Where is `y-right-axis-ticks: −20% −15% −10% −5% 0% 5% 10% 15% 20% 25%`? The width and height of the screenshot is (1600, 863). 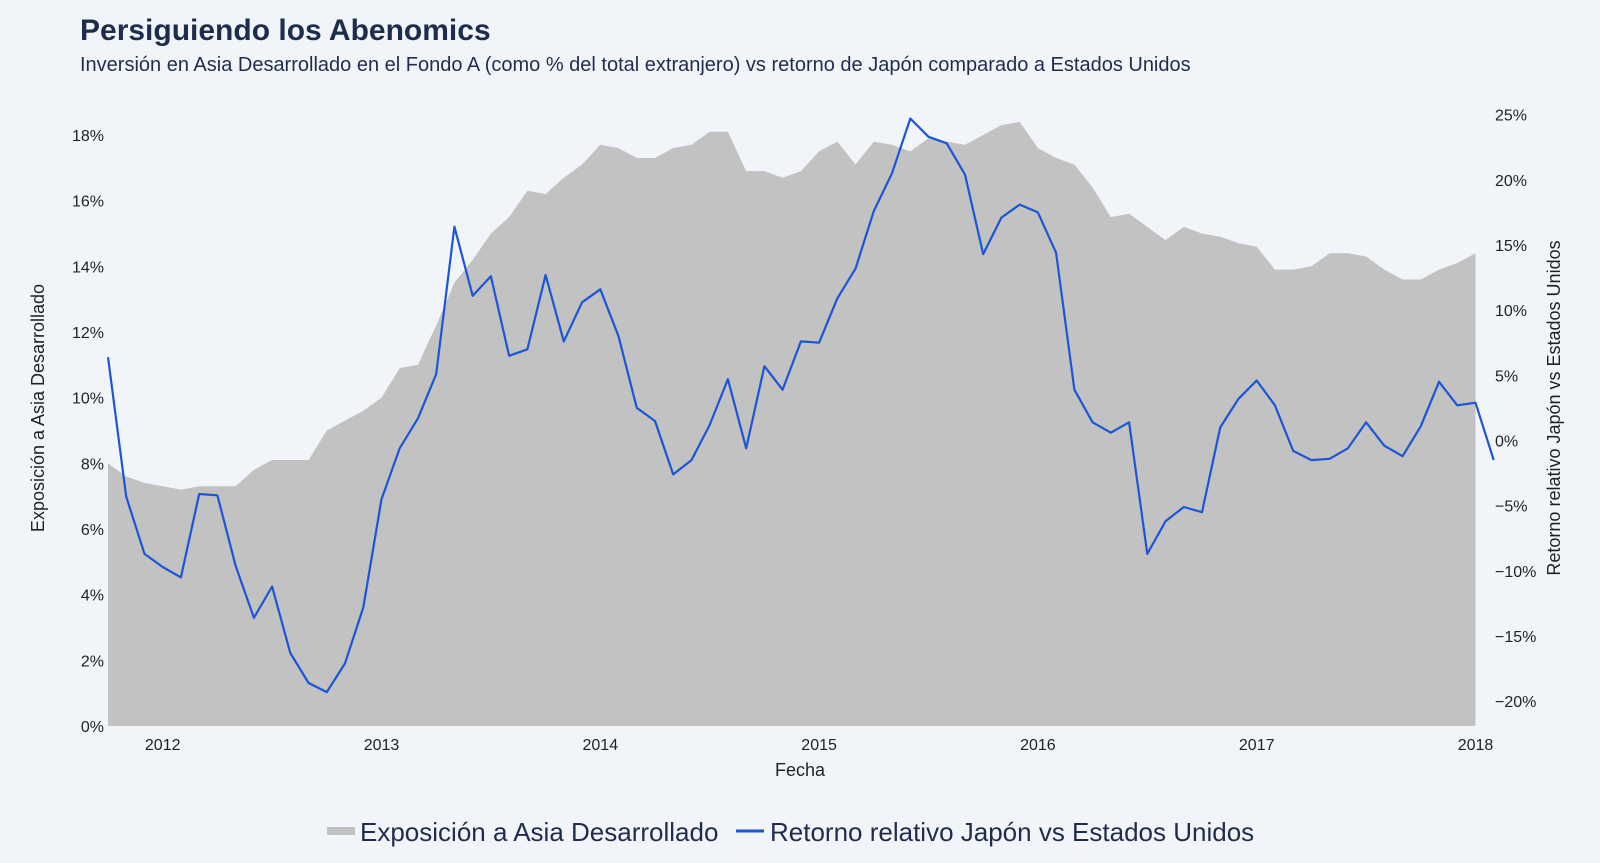
y-right-axis-ticks: −20% −15% −10% −5% 0% 5% 10% 15% 20% 25% is located at coordinates (1515, 410).